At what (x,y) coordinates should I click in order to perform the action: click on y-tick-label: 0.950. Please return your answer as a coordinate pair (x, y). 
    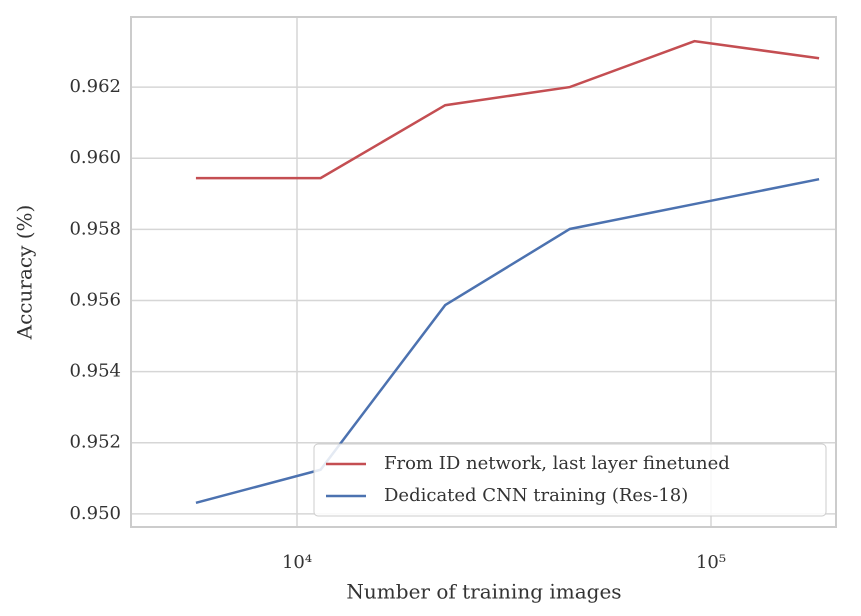
    Looking at the image, I should click on (95, 513).